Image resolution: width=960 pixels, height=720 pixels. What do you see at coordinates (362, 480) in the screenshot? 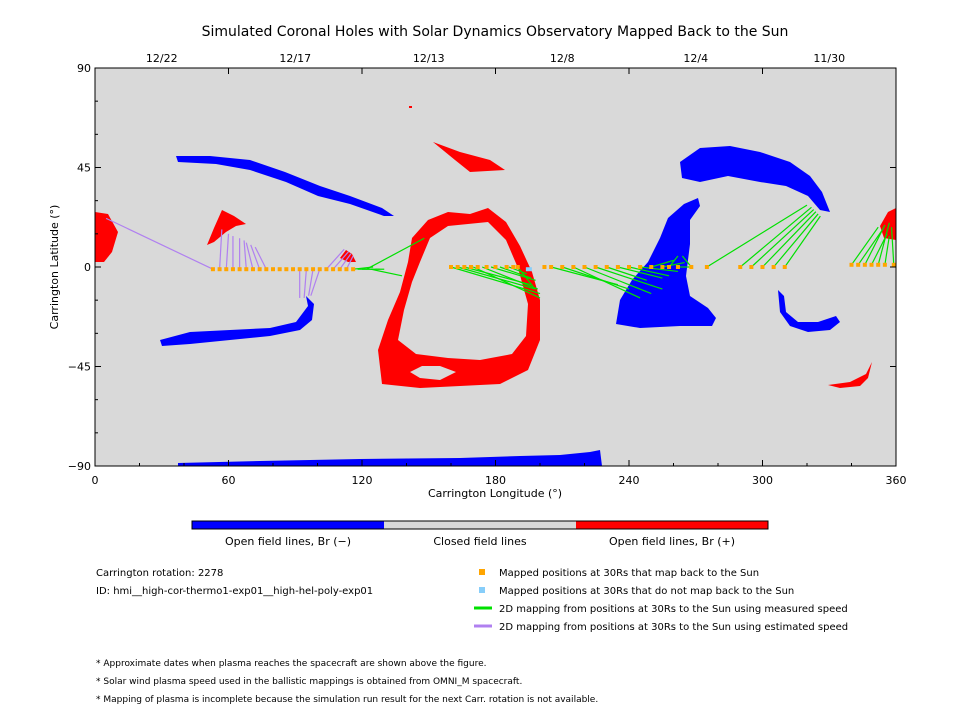
I see `x-tick-label: 120` at bounding box center [362, 480].